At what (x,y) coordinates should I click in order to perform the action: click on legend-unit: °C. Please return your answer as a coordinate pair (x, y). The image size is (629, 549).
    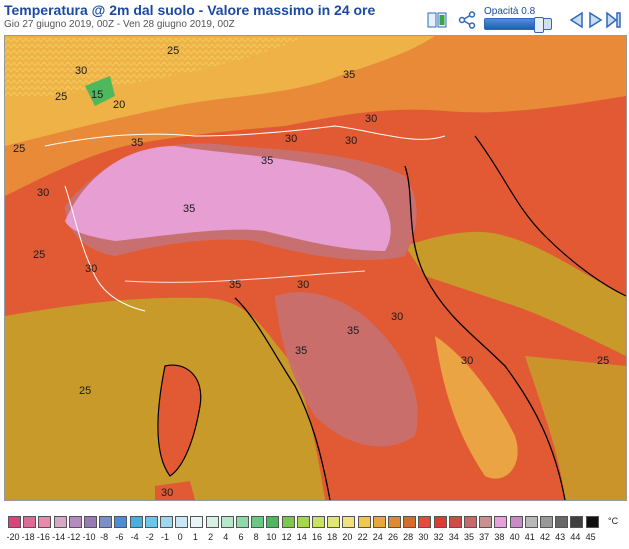
    Looking at the image, I should click on (613, 521).